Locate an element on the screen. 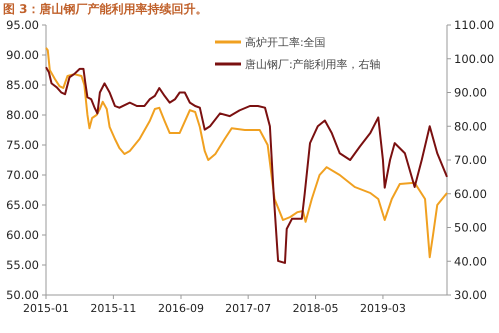  chart-title: 图 3：唐山钢厂产能利用率持续回升。 is located at coordinates (105, 9).